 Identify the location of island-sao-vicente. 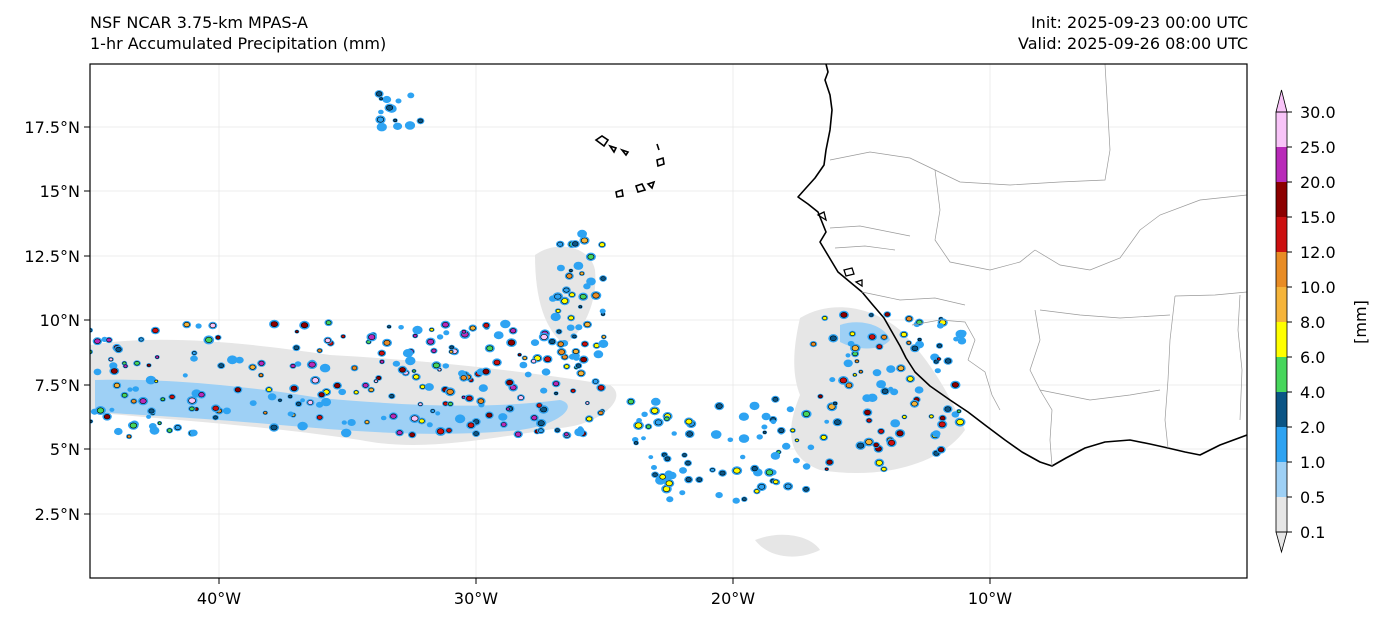
(613, 149).